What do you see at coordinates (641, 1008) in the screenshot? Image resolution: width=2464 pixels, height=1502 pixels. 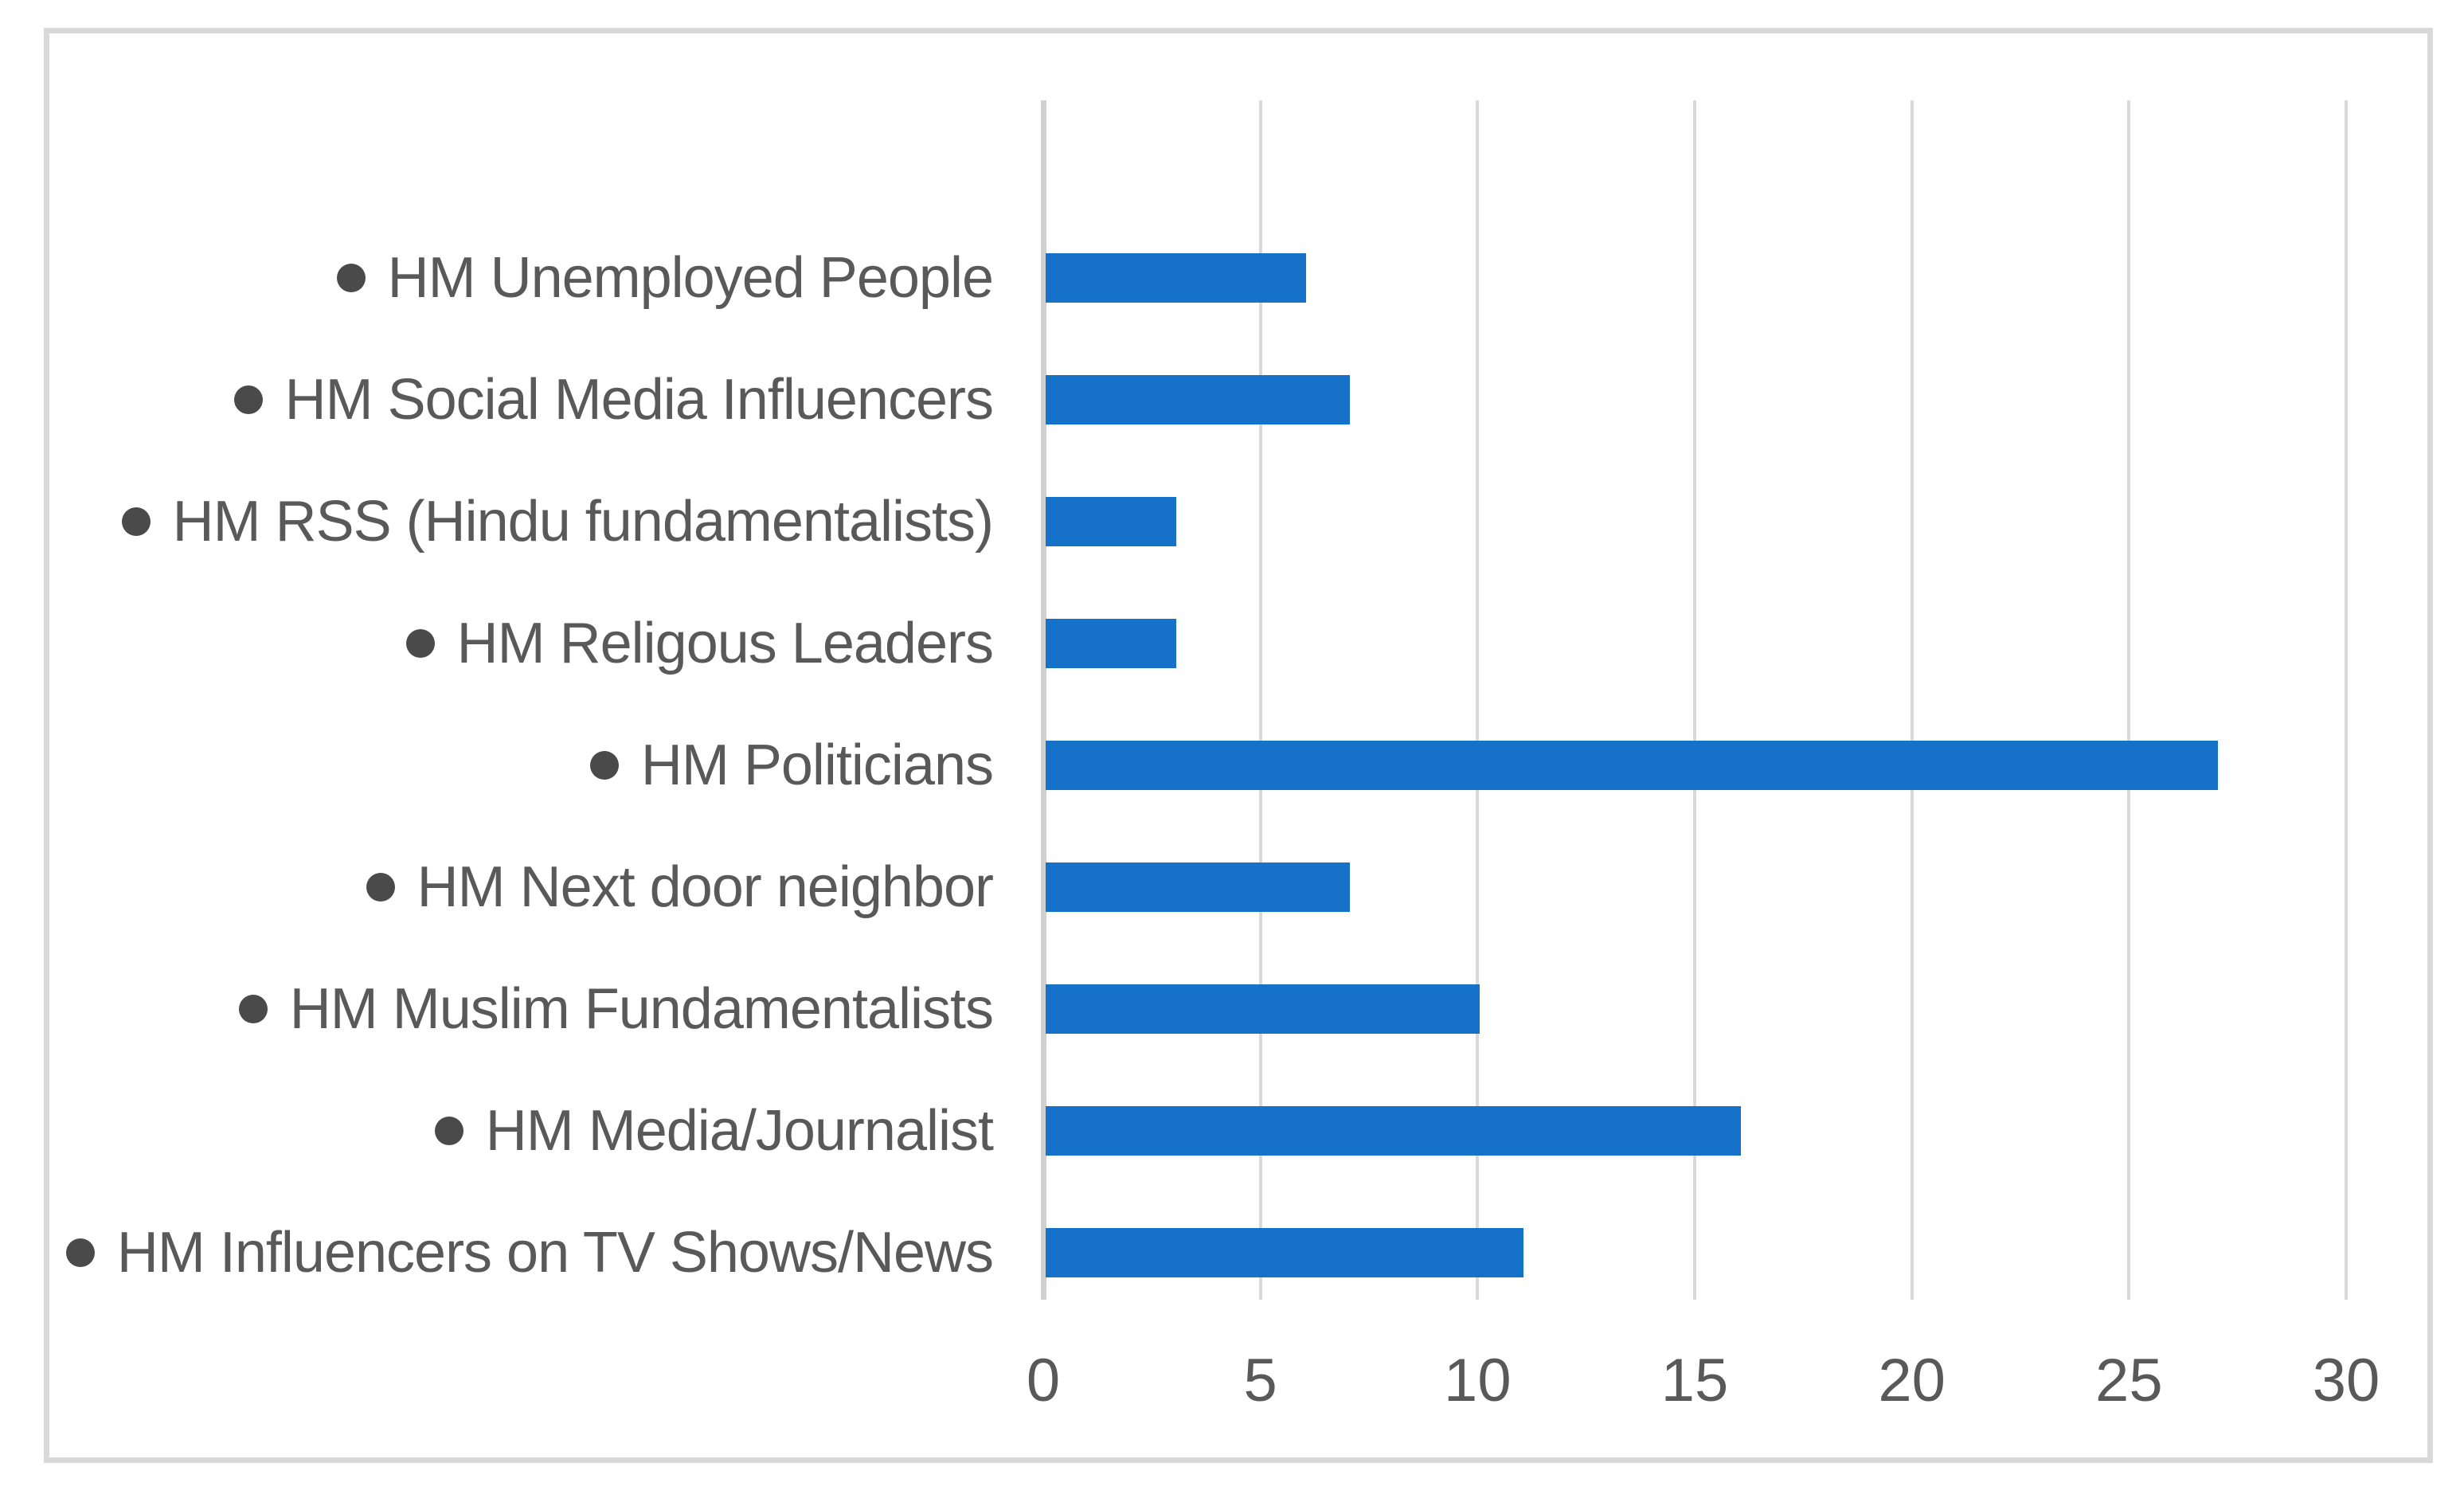 I see `category-label: HM Muslim Fundamentalists` at bounding box center [641, 1008].